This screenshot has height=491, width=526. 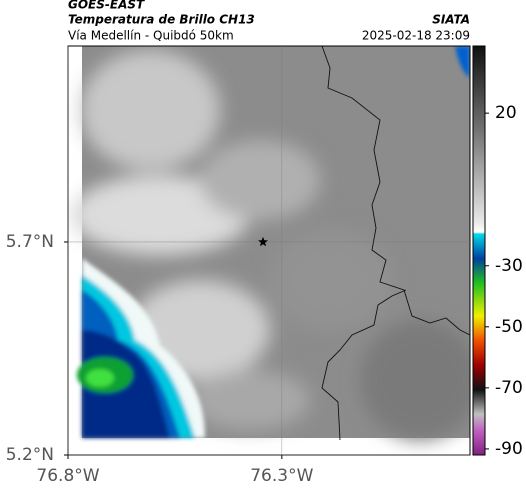 I want to click on product: Temperatura de Brillo CH13, so click(x=161, y=20).